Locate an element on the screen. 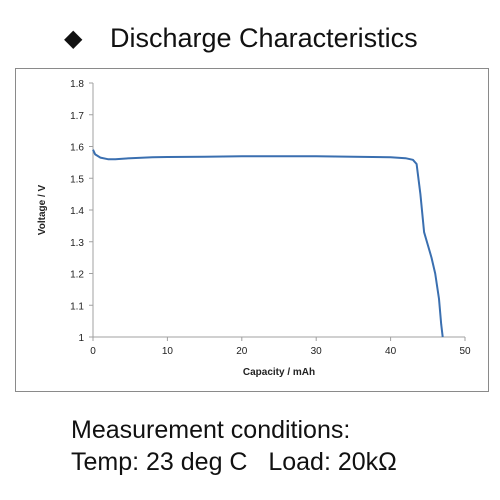 The image size is (500, 500). y-tick-label: 1.1 is located at coordinates (77, 306).